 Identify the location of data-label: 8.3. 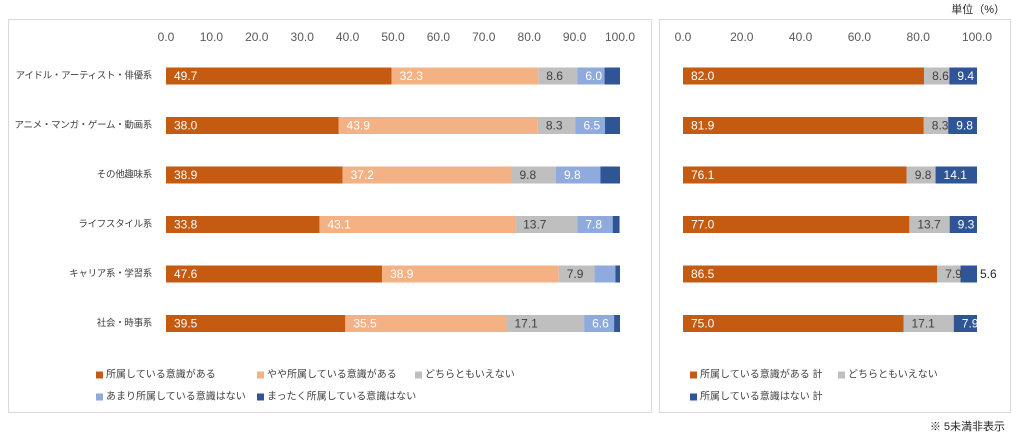
(554, 126).